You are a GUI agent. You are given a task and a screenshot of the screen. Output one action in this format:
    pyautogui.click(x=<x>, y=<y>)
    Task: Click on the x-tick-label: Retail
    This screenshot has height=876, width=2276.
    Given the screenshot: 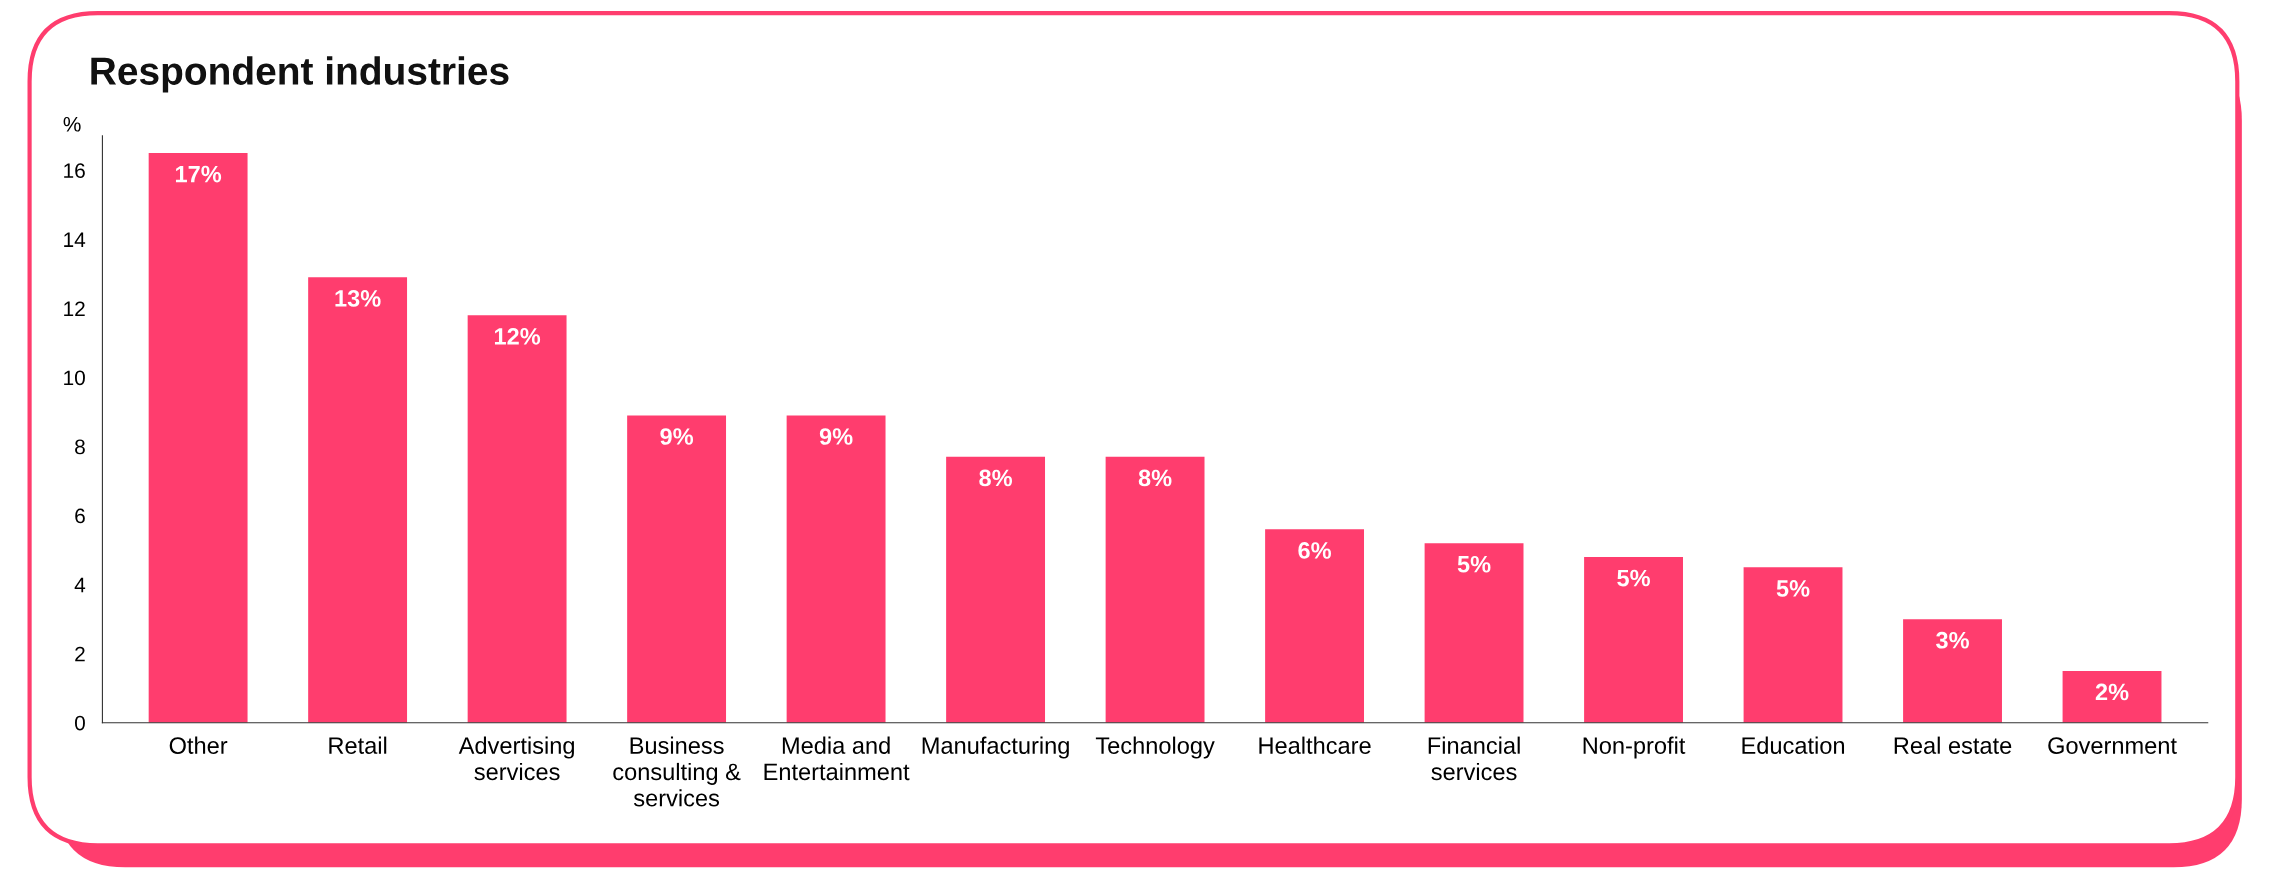 What is the action you would take?
    pyautogui.click(x=358, y=745)
    